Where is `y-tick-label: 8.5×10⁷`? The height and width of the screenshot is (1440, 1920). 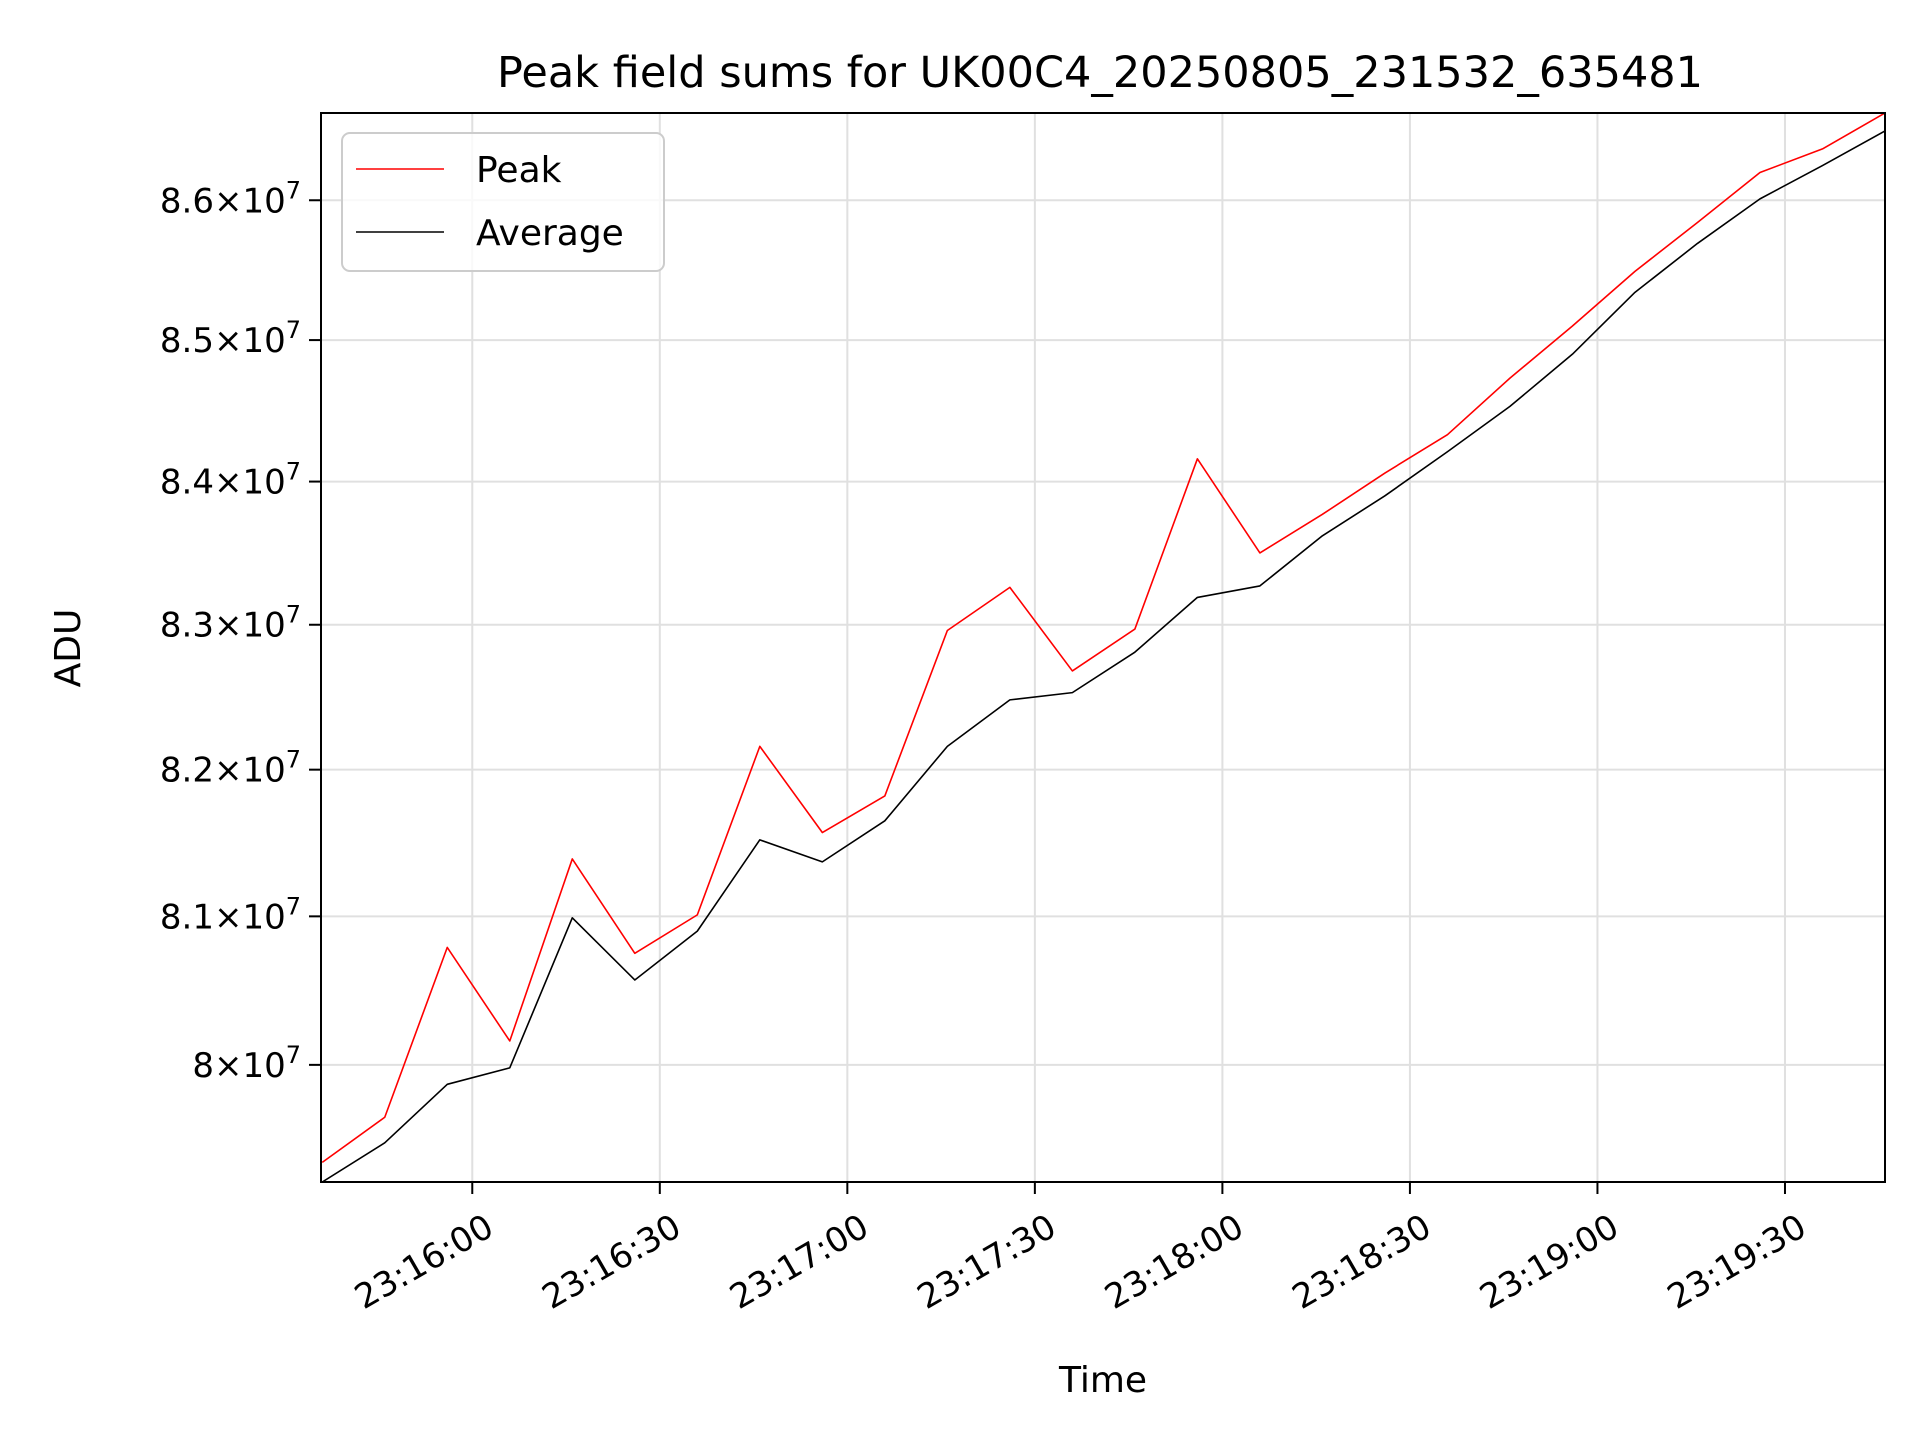
y-tick-label: 8.5×10⁷ is located at coordinates (230, 338).